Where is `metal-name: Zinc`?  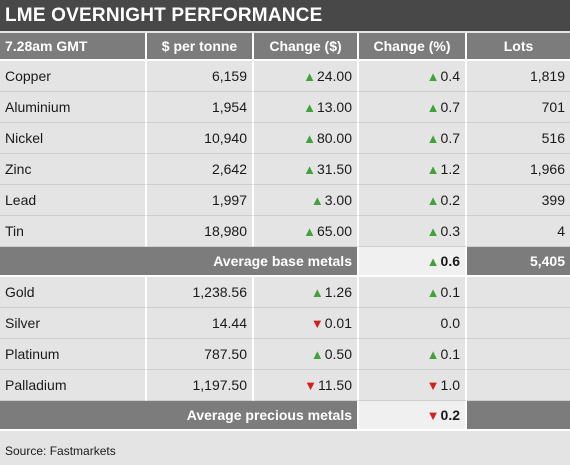 metal-name: Zinc is located at coordinates (73, 169).